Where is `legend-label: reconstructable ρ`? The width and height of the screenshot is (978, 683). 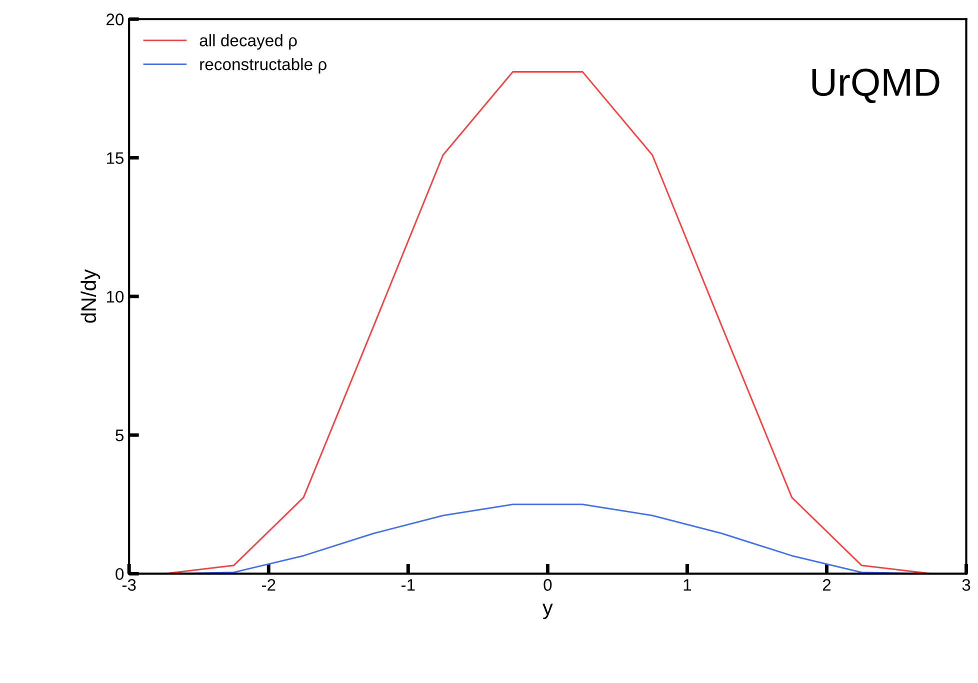 legend-label: reconstructable ρ is located at coordinates (263, 66).